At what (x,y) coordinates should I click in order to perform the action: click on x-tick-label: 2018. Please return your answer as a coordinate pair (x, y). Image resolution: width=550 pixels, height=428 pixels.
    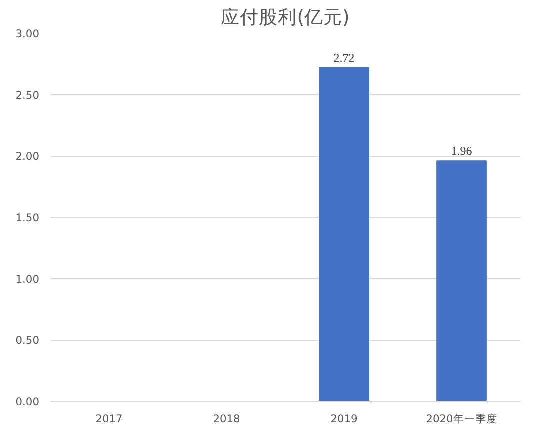
    Looking at the image, I should click on (227, 419).